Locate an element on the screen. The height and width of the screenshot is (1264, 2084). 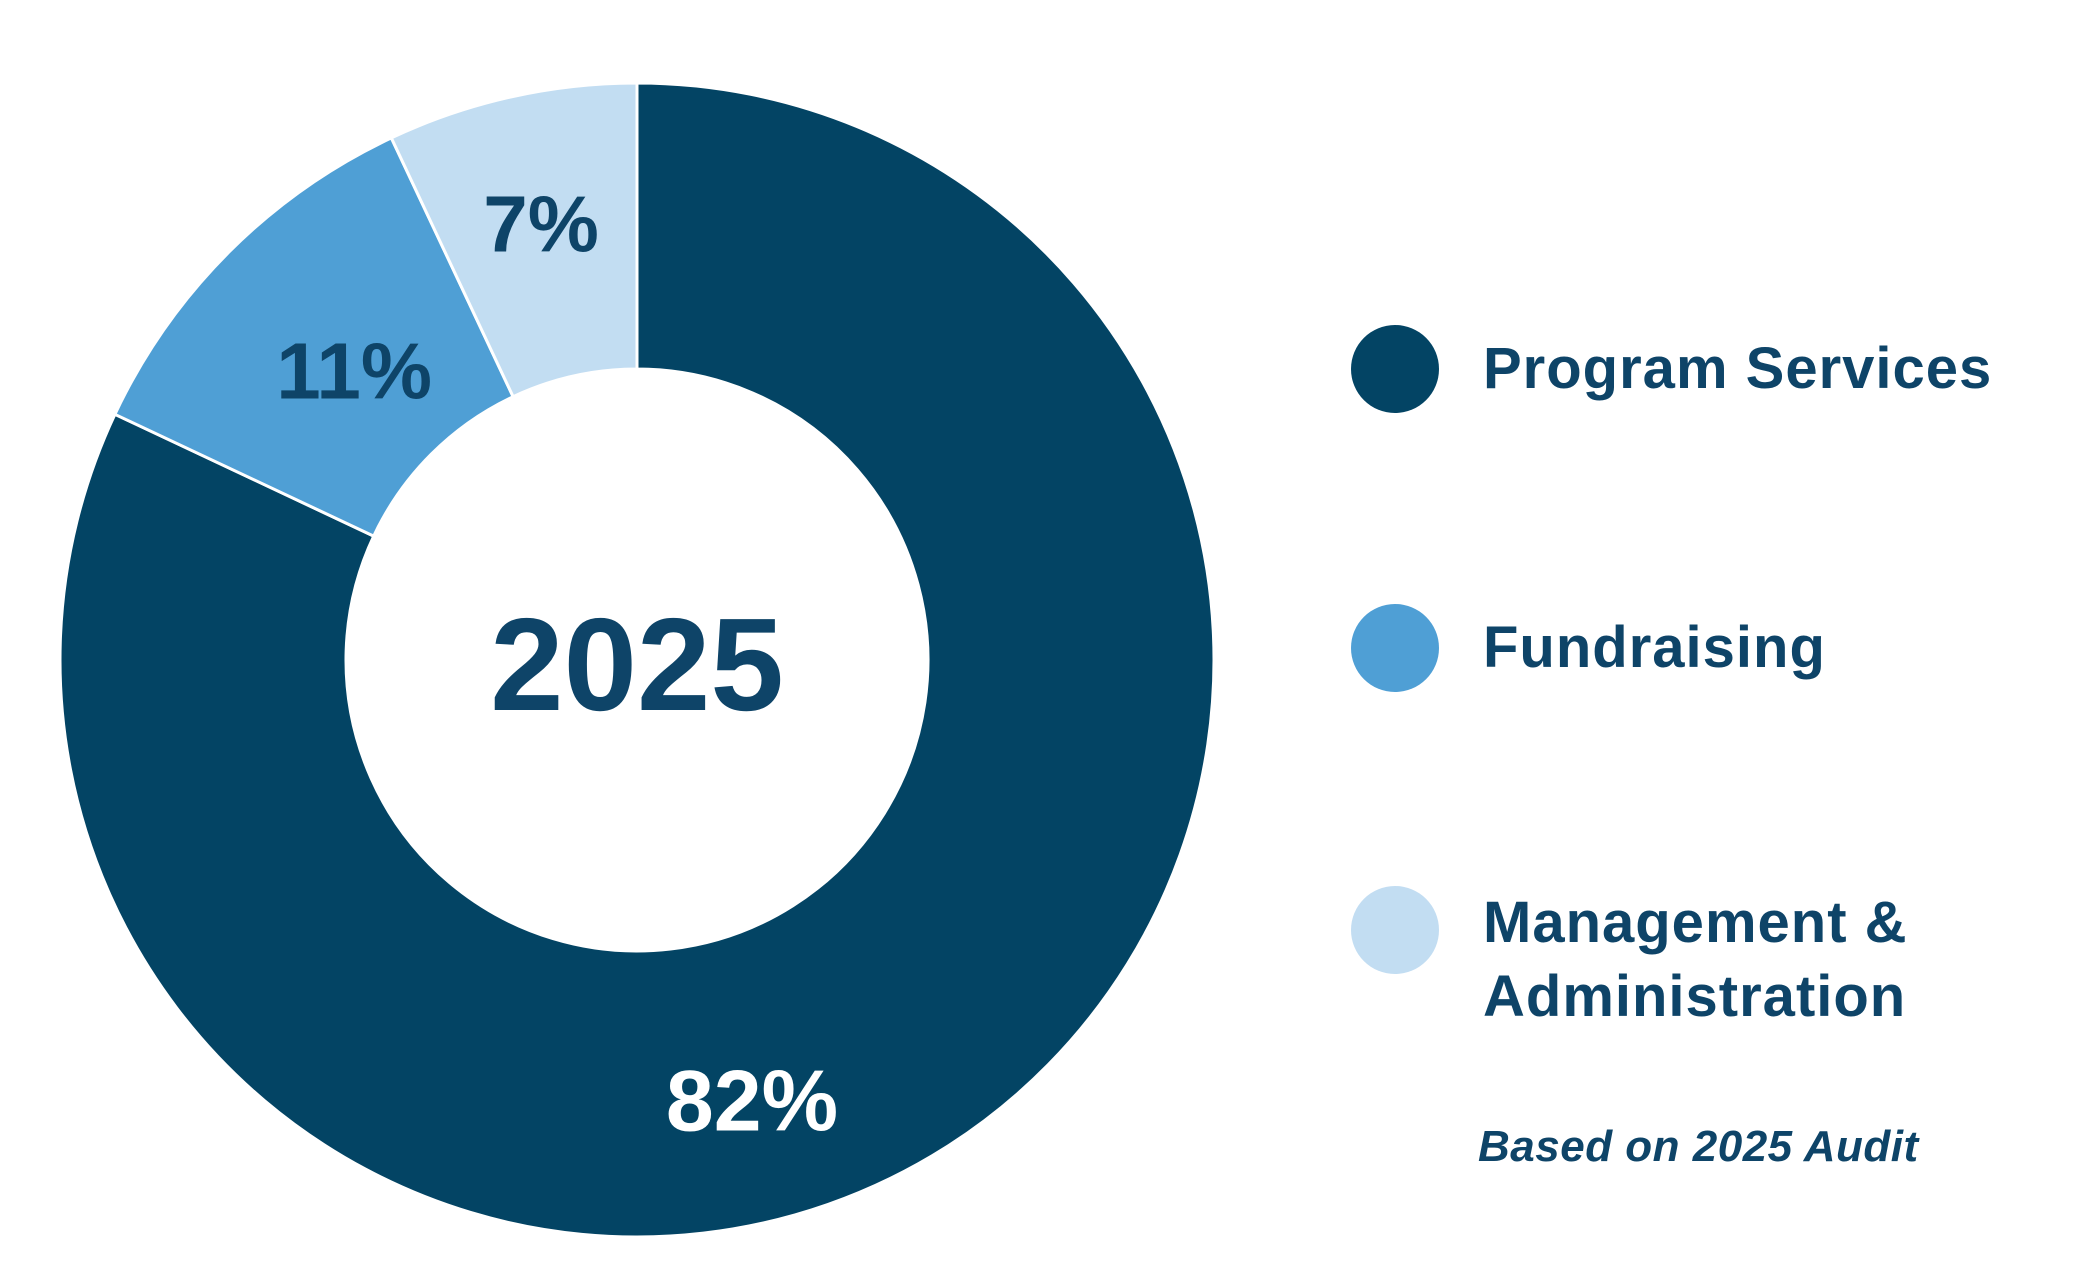
legend-item-program-services: Program Services is located at coordinates (1671, 369).